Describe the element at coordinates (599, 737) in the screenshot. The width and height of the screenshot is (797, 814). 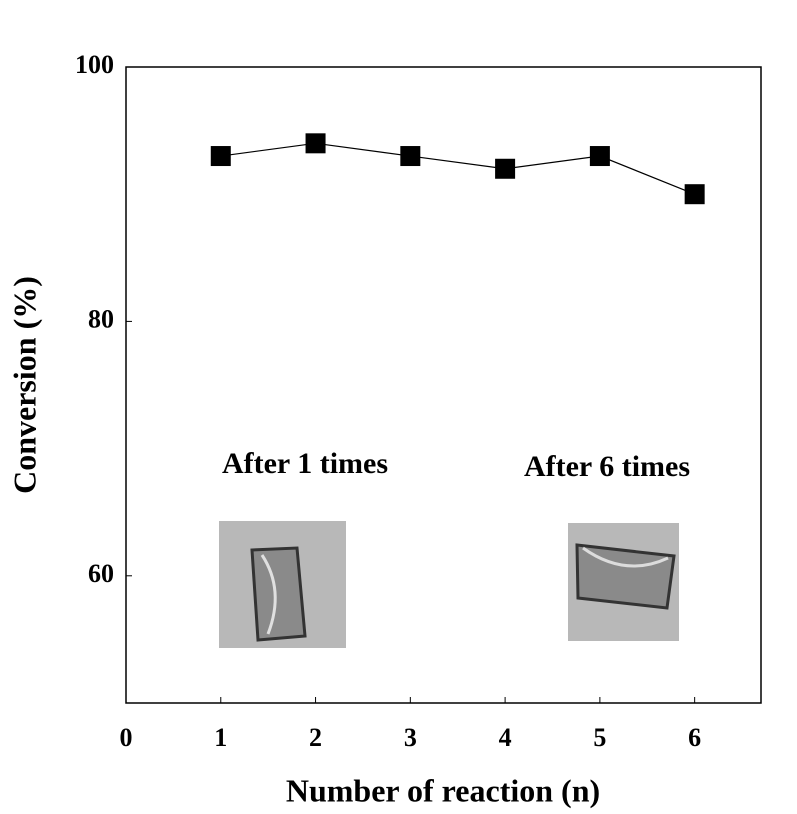
I see `x-tick-label: 5` at that location.